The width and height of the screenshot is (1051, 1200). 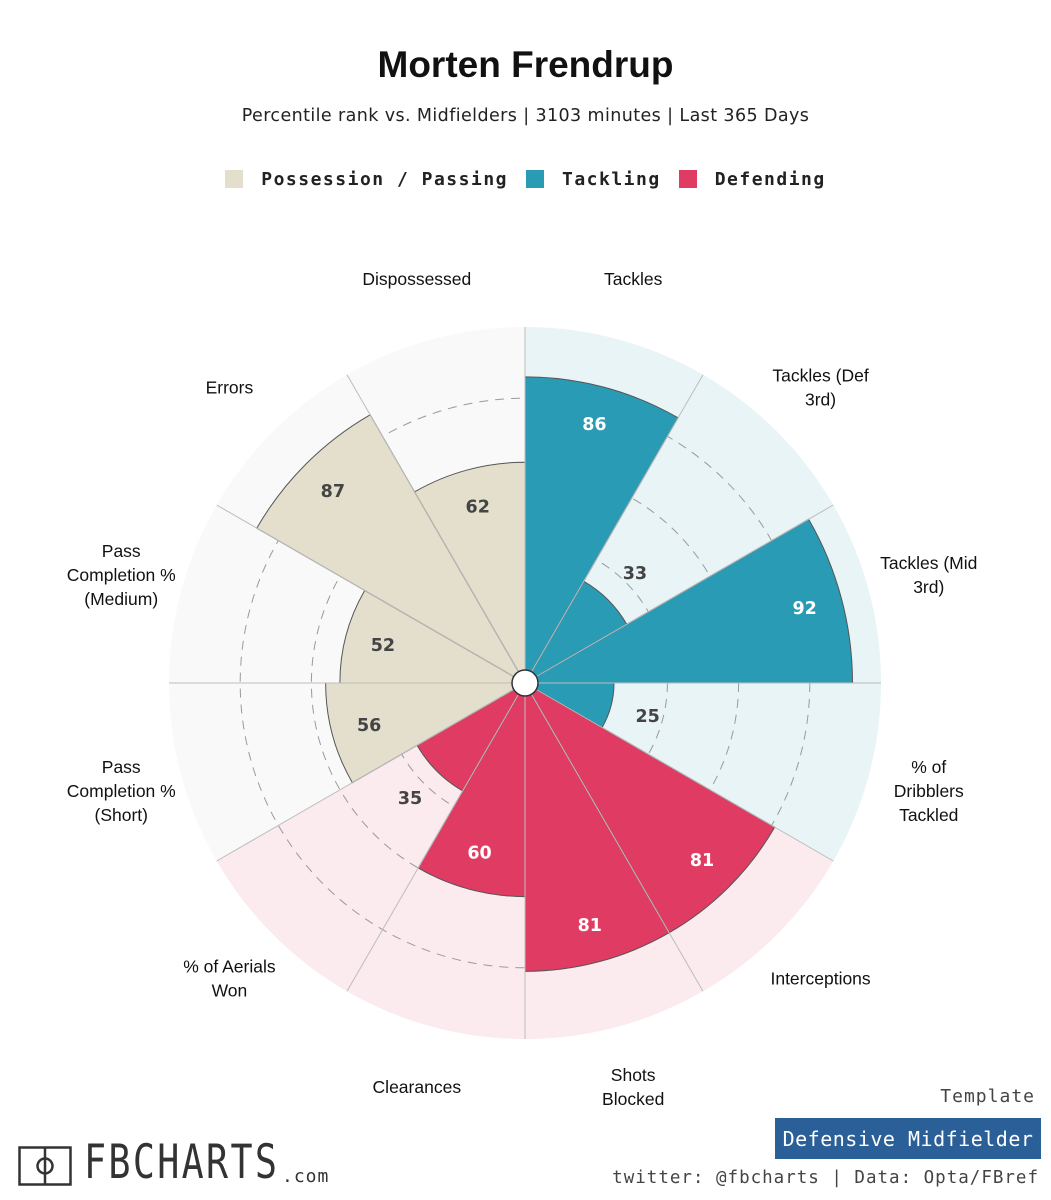 I want to click on value-label-0: 86, so click(x=594, y=425).